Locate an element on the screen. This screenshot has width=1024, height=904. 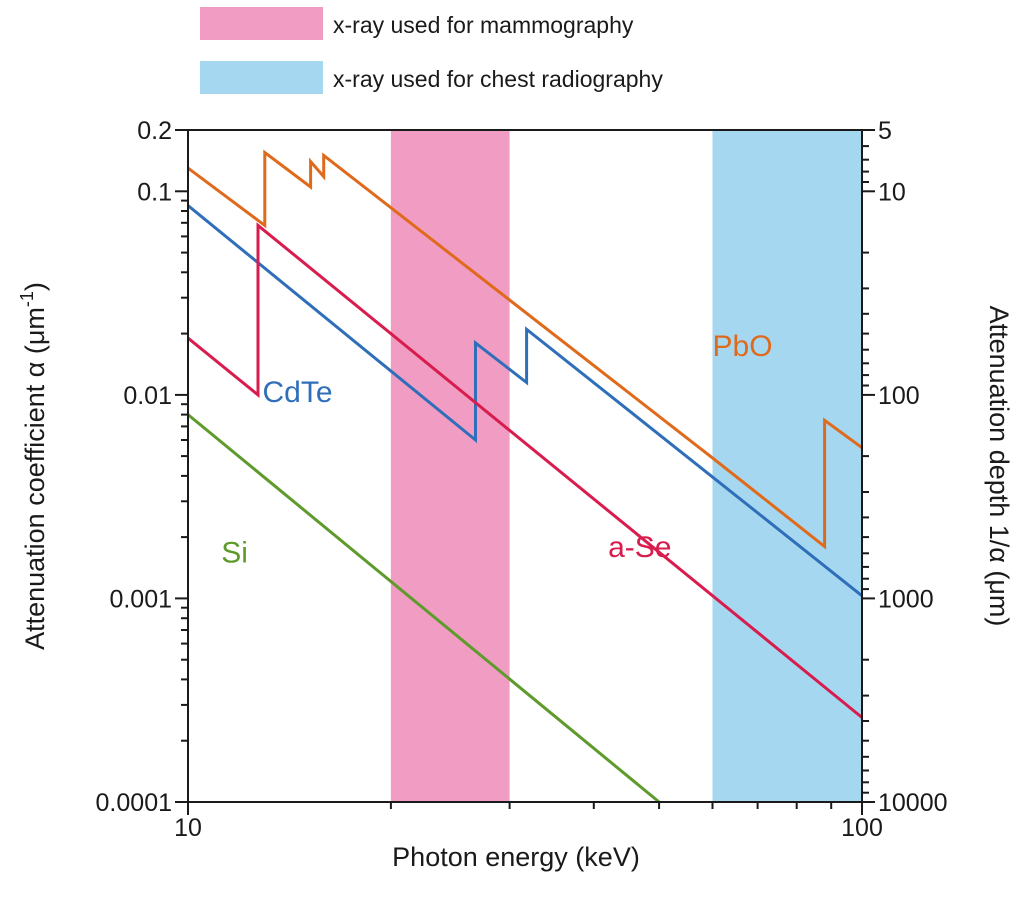
y-axis-title: Attenuation coefficient α (μm-1) is located at coordinates (33, 466).